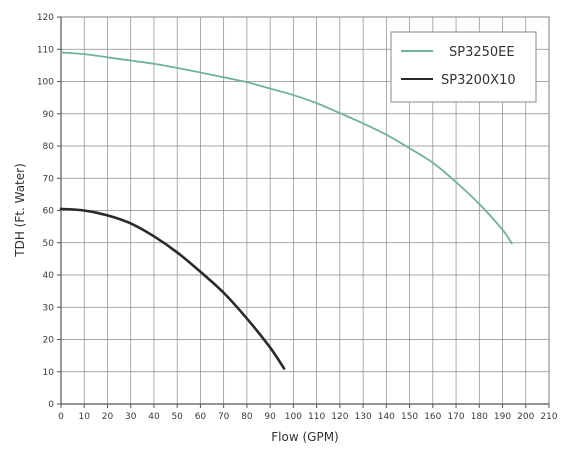  Describe the element at coordinates (548, 417) in the screenshot. I see `x-tick-label: 210` at that location.